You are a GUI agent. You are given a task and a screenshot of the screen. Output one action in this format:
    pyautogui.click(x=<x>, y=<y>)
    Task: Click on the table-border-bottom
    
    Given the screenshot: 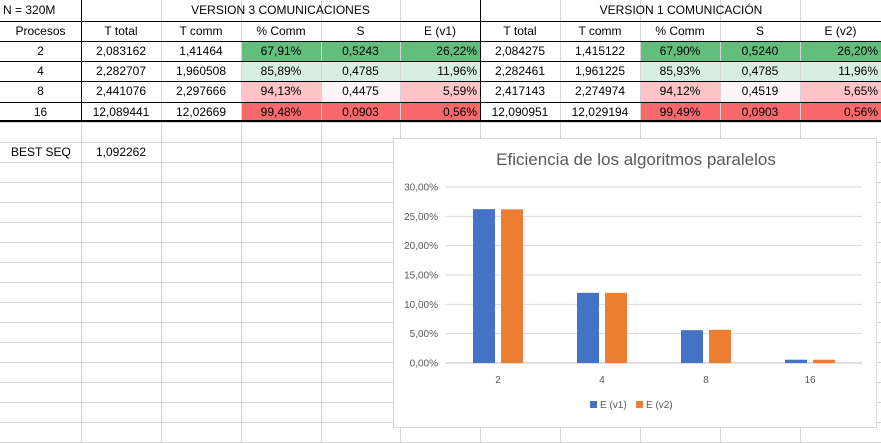 What is the action you would take?
    pyautogui.click(x=440, y=121)
    